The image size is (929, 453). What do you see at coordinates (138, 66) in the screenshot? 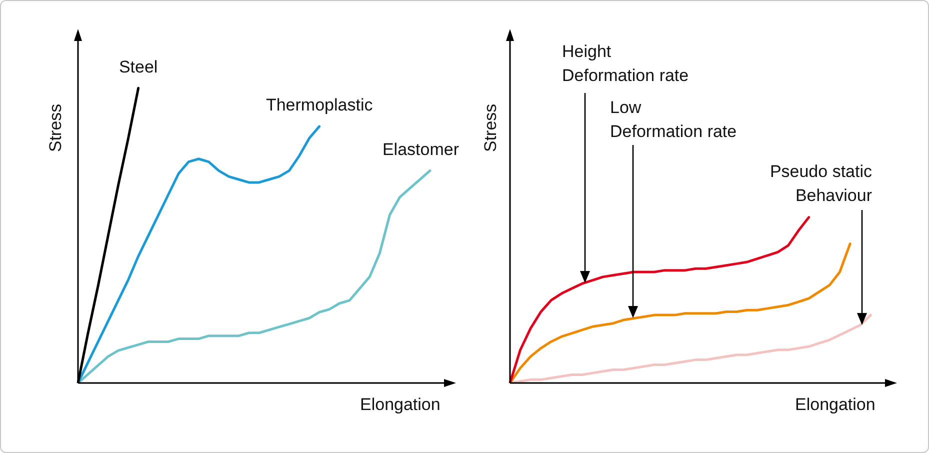
I see `series-label: Steel` at bounding box center [138, 66].